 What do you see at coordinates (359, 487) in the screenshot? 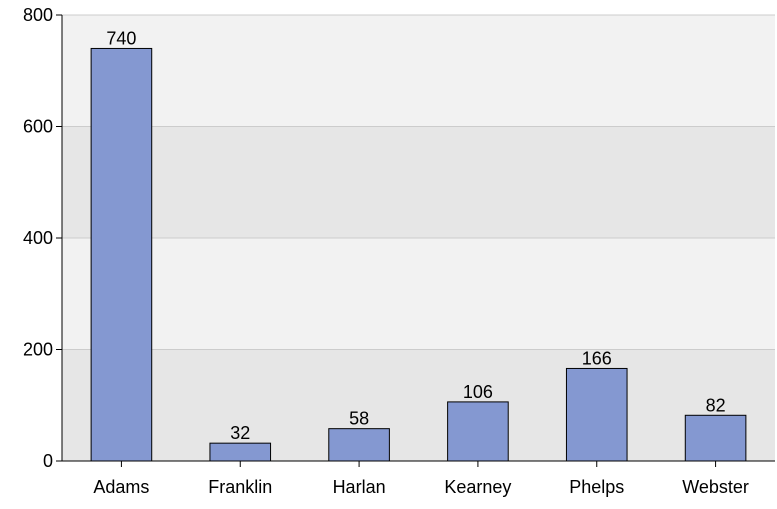
I see `x-tick-label-harlan: Harlan` at bounding box center [359, 487].